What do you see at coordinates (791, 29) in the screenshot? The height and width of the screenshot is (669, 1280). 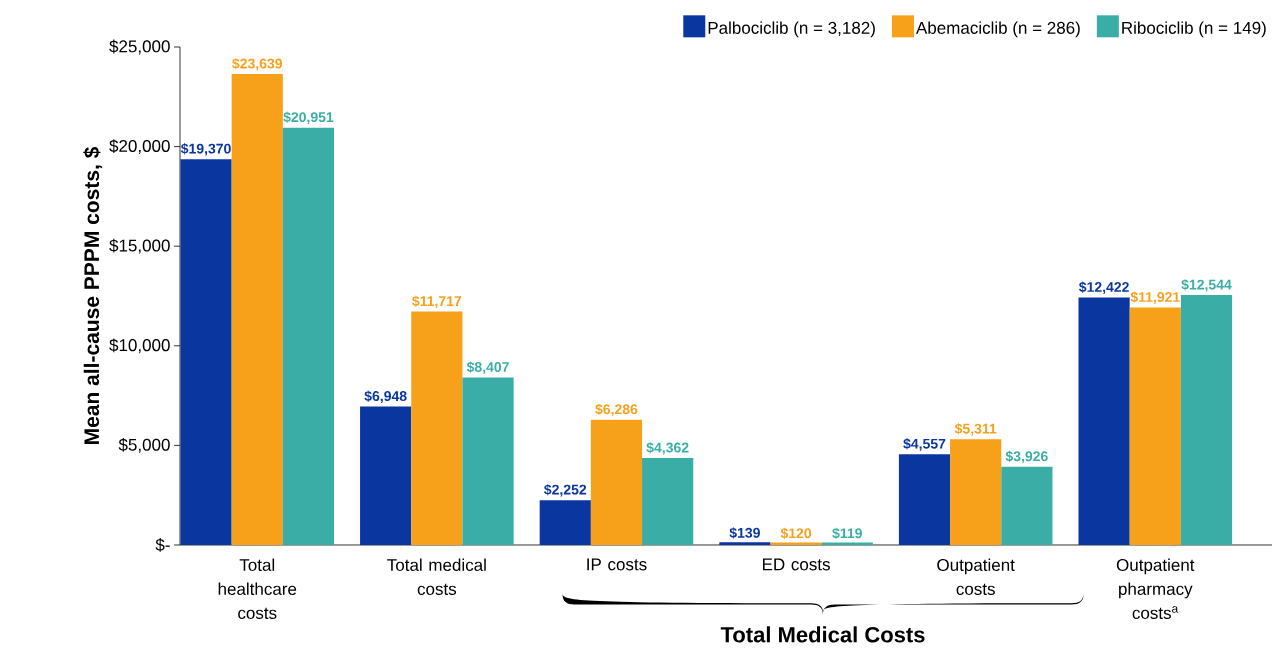 I see `legend-label: Palbociclib (n = 3,182)` at bounding box center [791, 29].